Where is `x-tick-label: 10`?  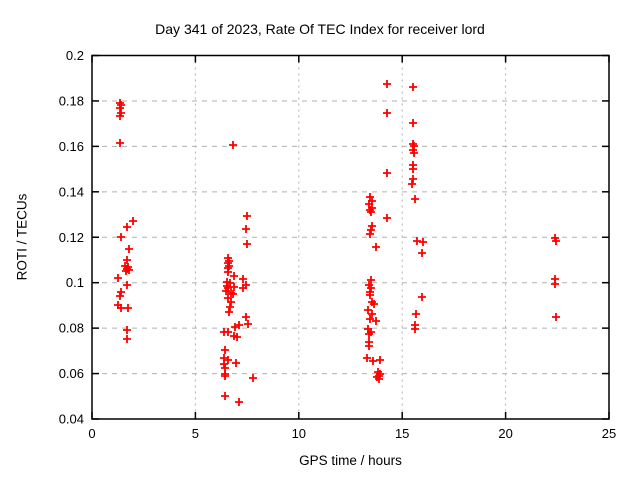 x-tick-label: 10 is located at coordinates (299, 433).